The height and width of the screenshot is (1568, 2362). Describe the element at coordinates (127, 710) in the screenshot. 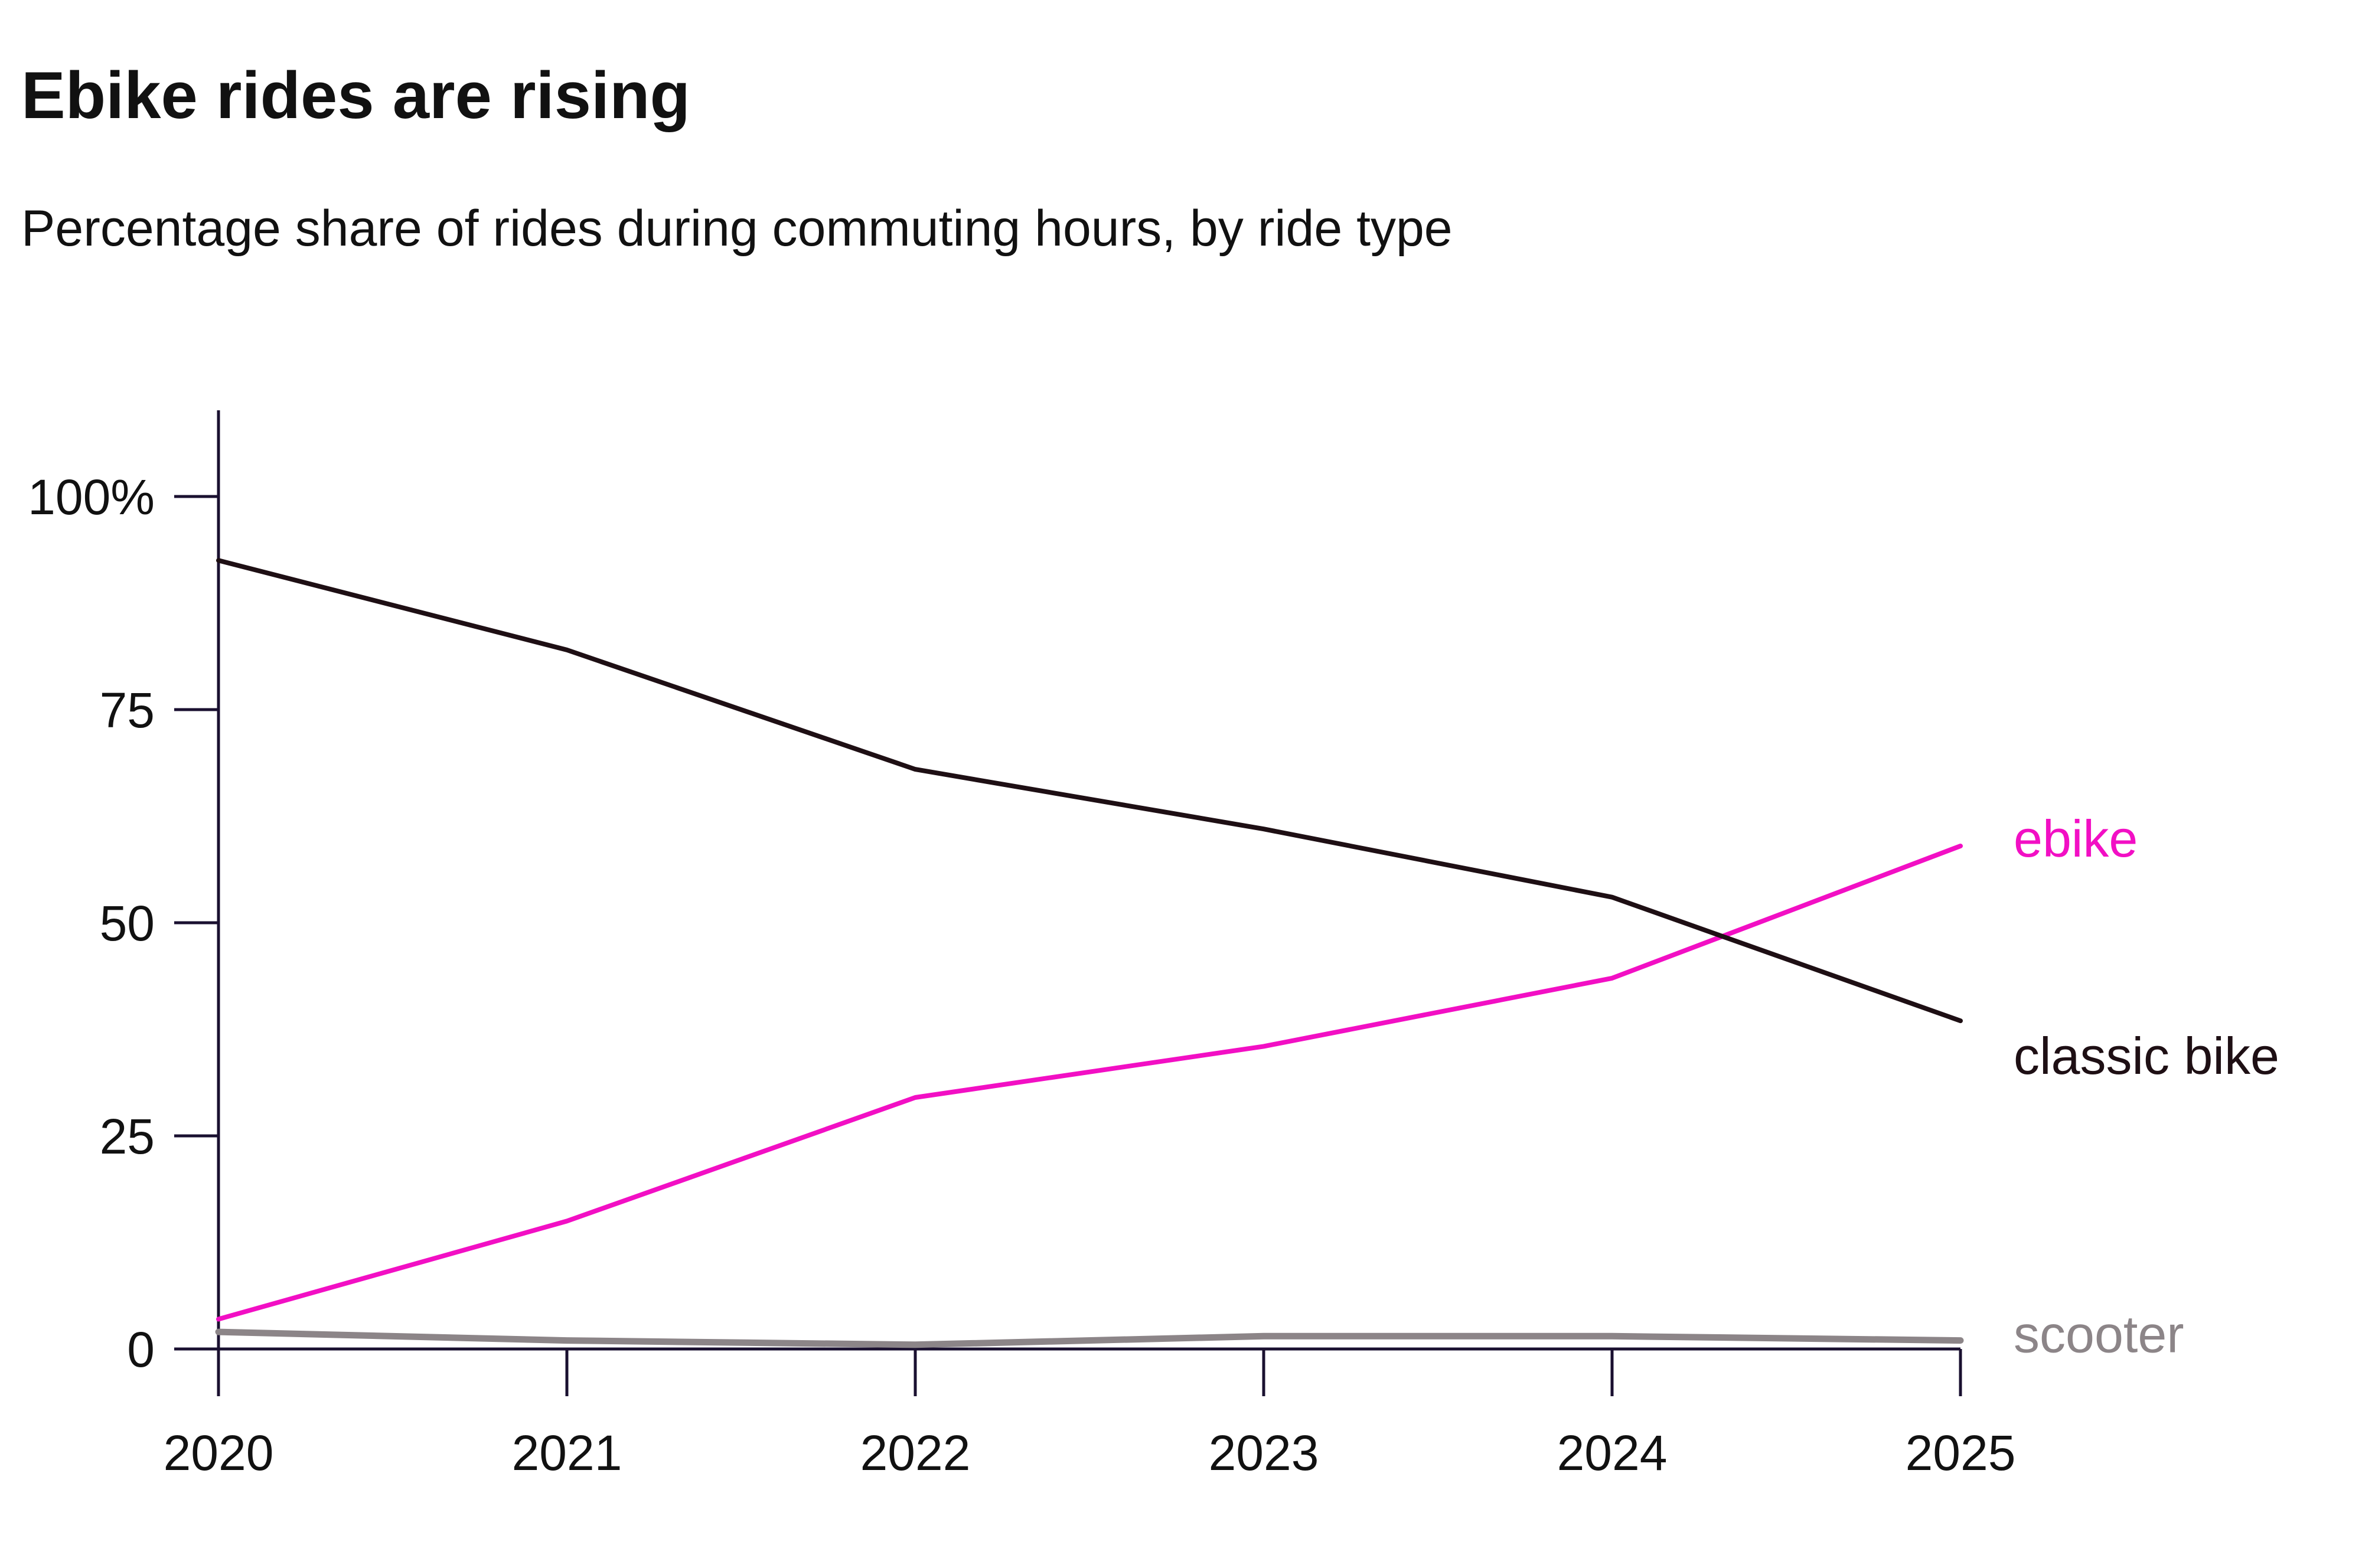

I see `y-tick-label: 75` at that location.